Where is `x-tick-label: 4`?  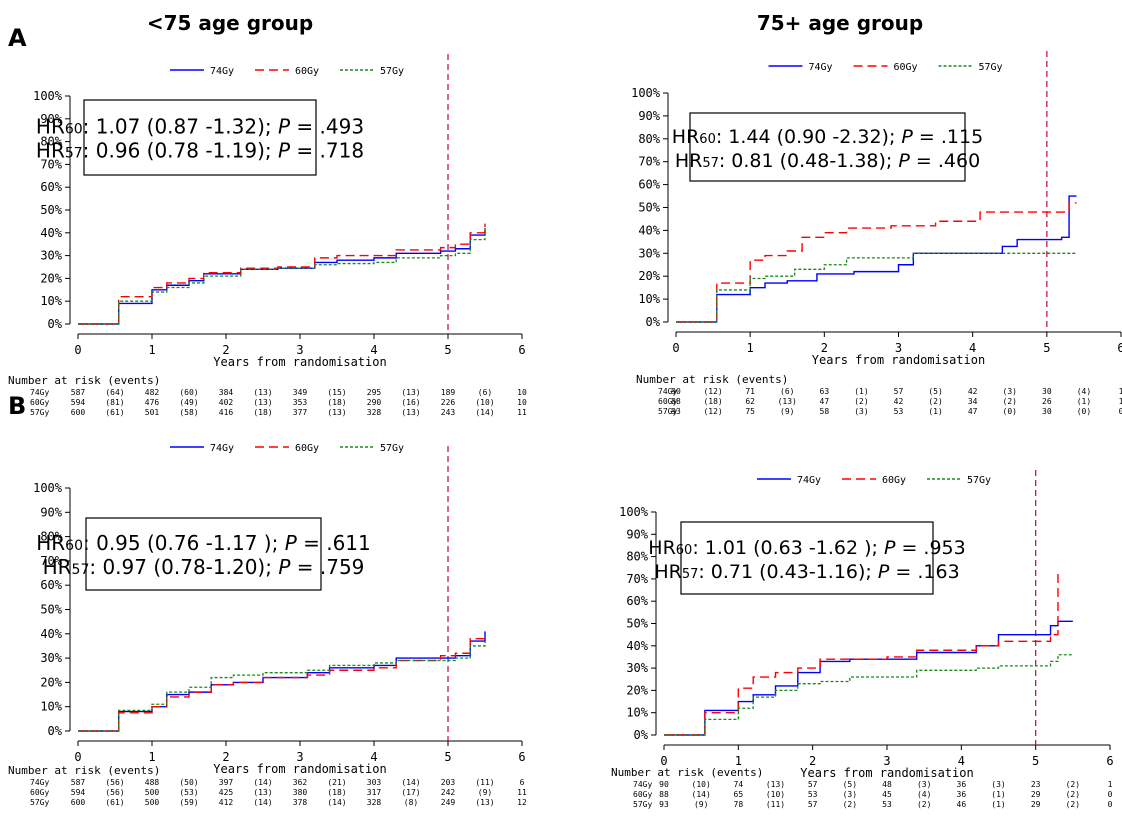
x-tick-label: 4 is located at coordinates (373, 757).